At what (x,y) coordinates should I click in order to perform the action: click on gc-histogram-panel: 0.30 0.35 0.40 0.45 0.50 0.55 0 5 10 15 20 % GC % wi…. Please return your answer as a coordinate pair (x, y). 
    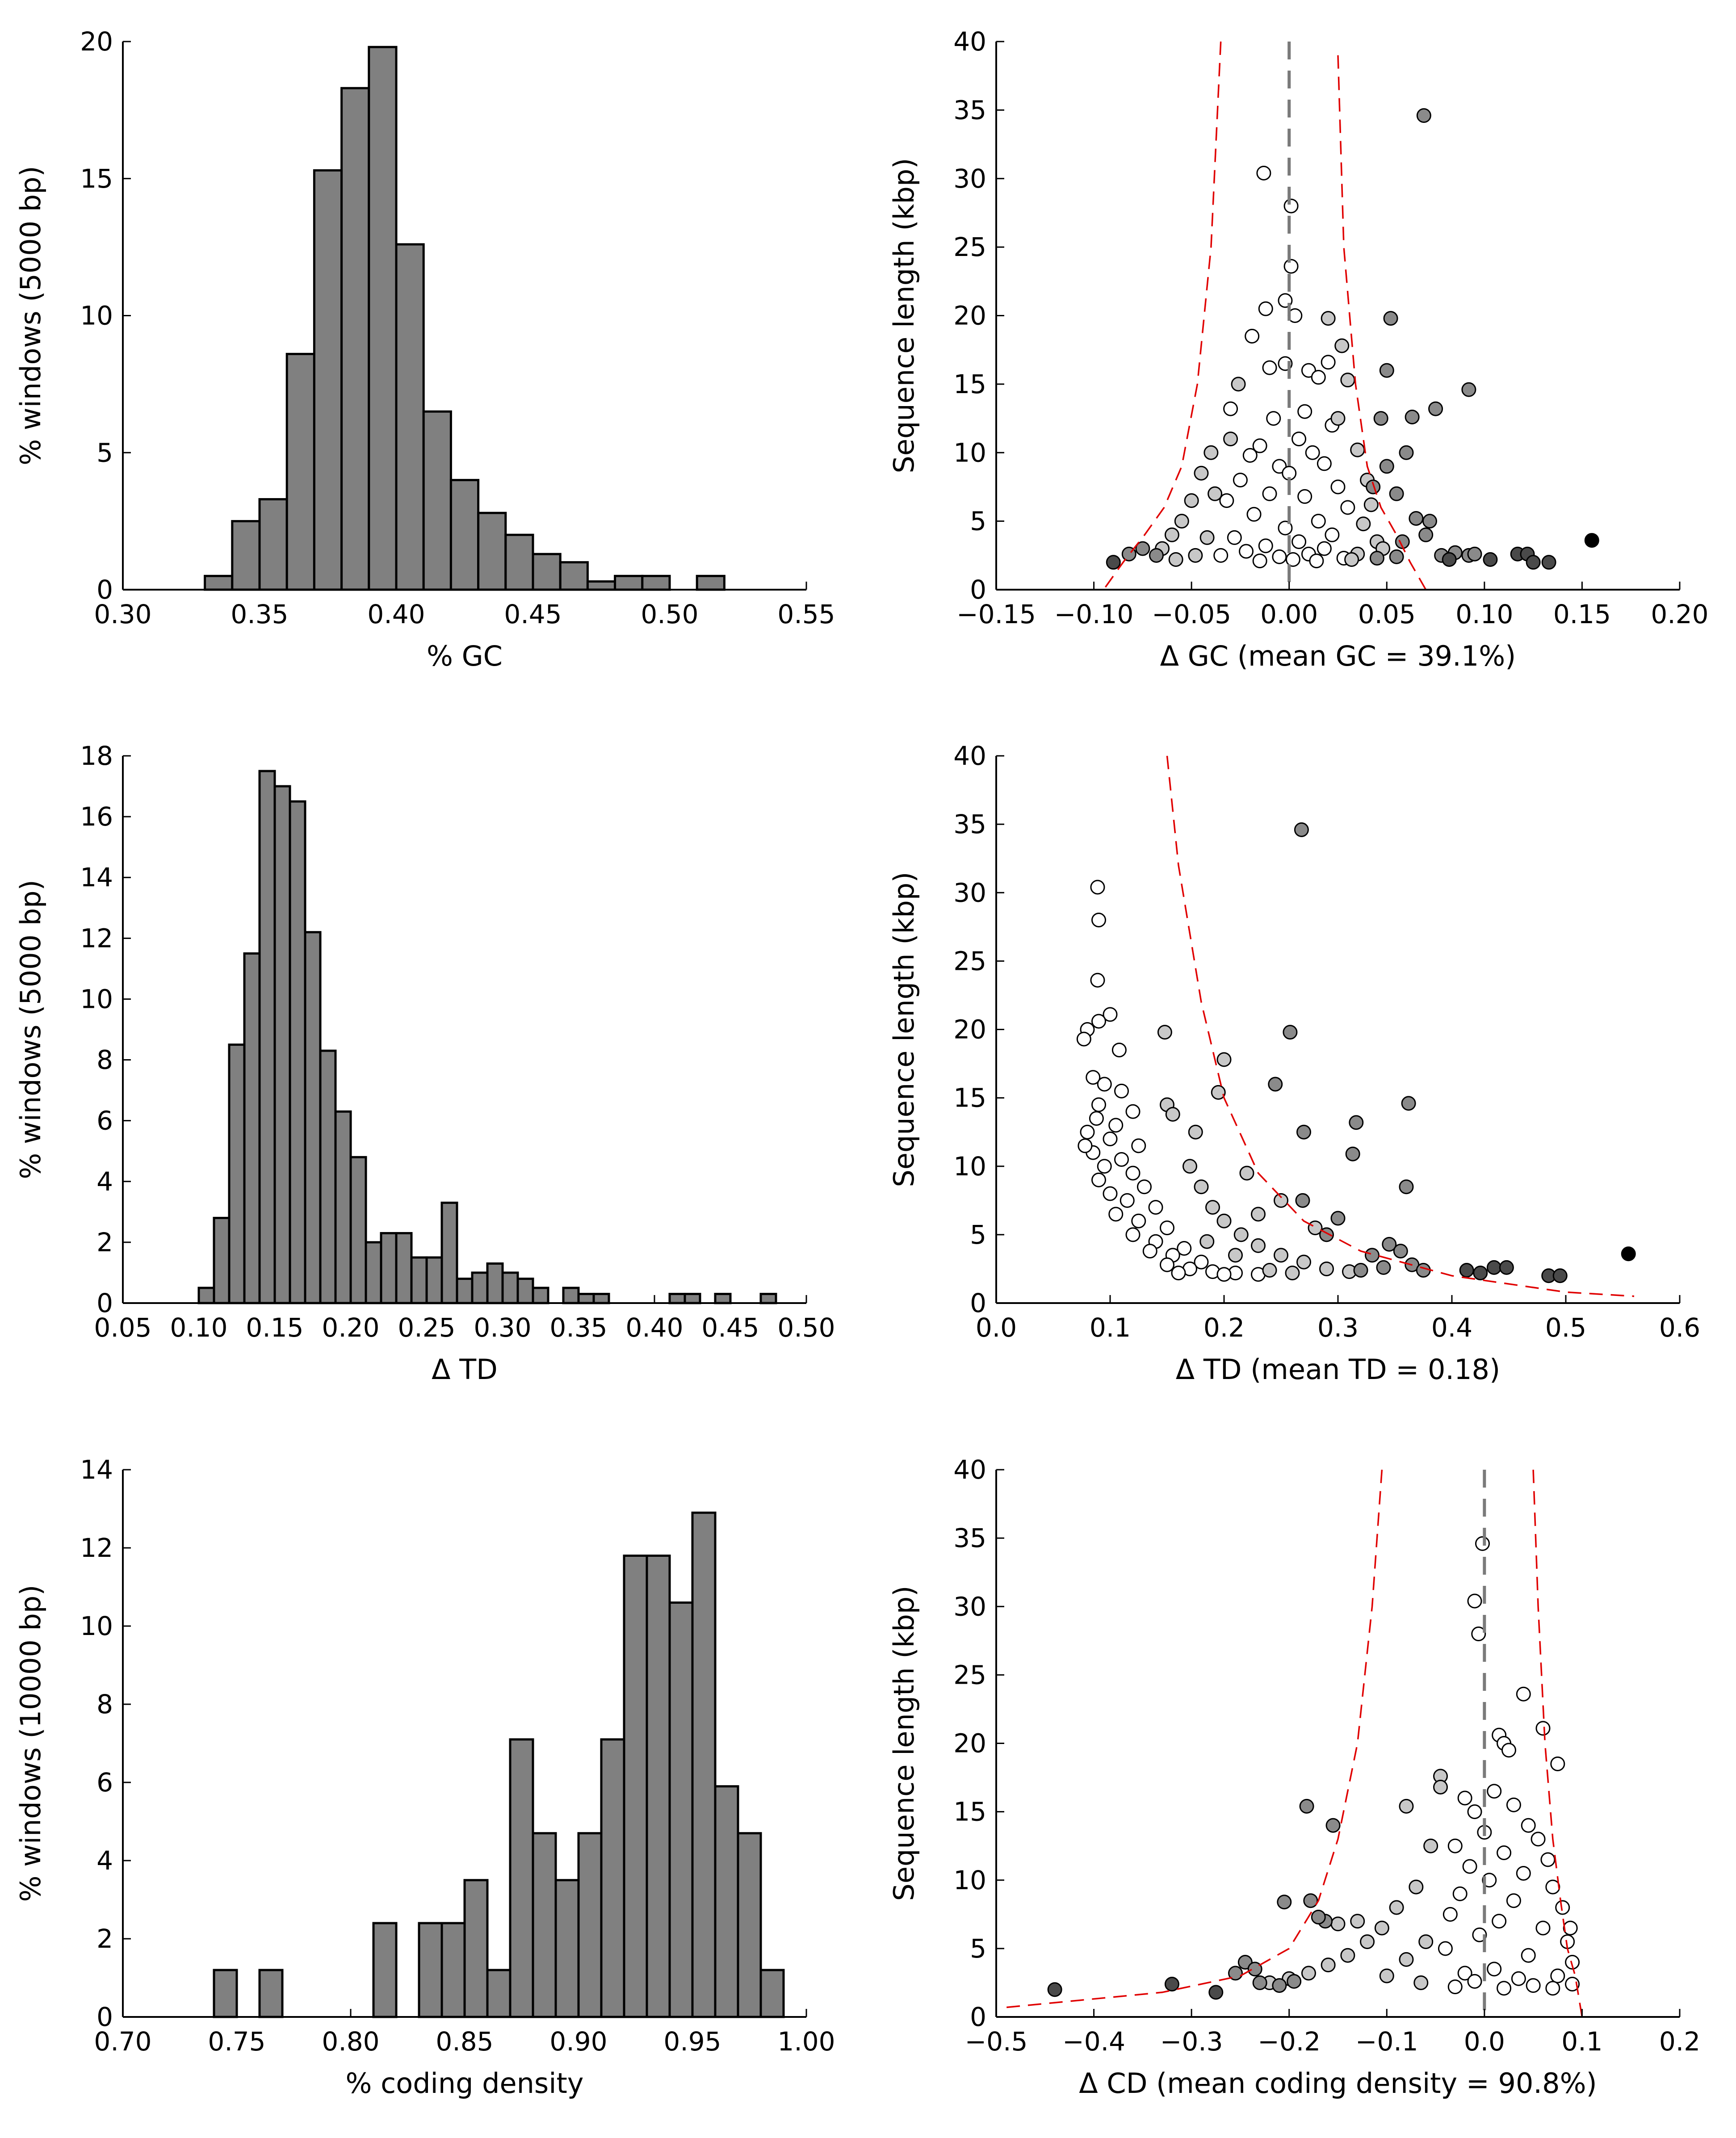
    Looking at the image, I should click on (424, 349).